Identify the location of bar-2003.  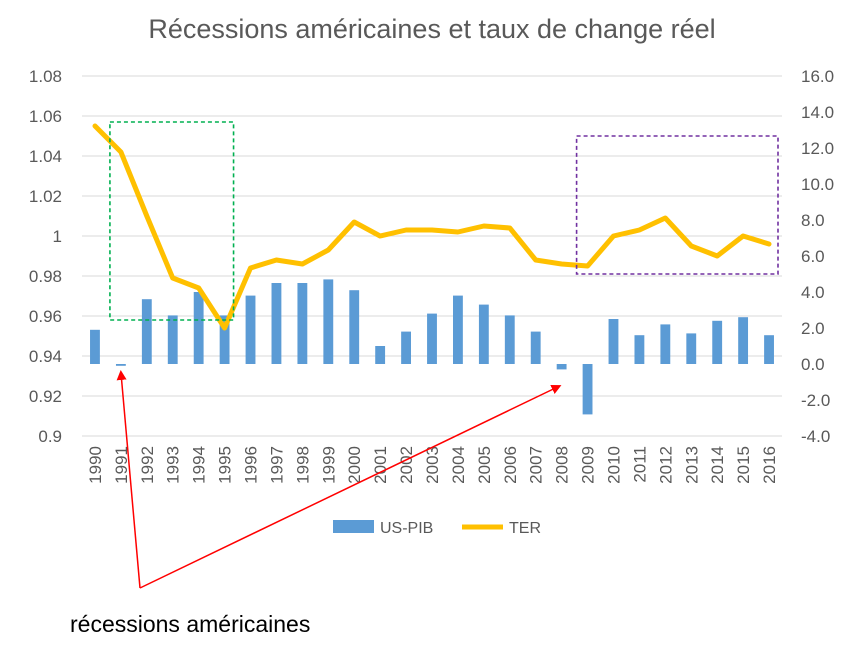
(432, 338).